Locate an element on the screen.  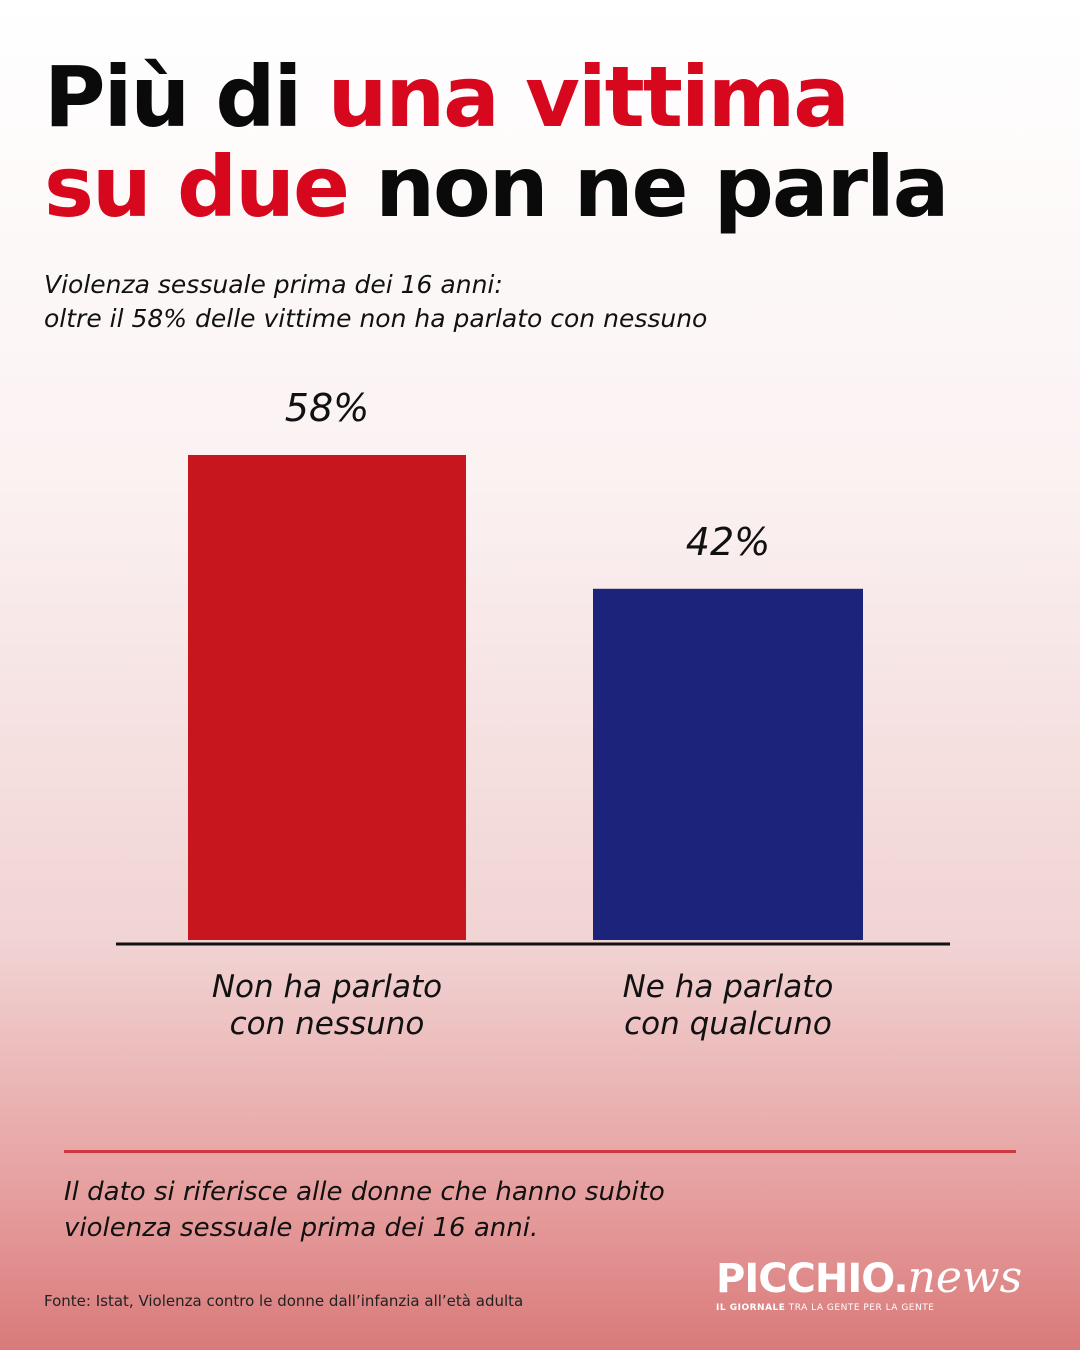
data-label-2: 42% is located at coordinates (728, 542).